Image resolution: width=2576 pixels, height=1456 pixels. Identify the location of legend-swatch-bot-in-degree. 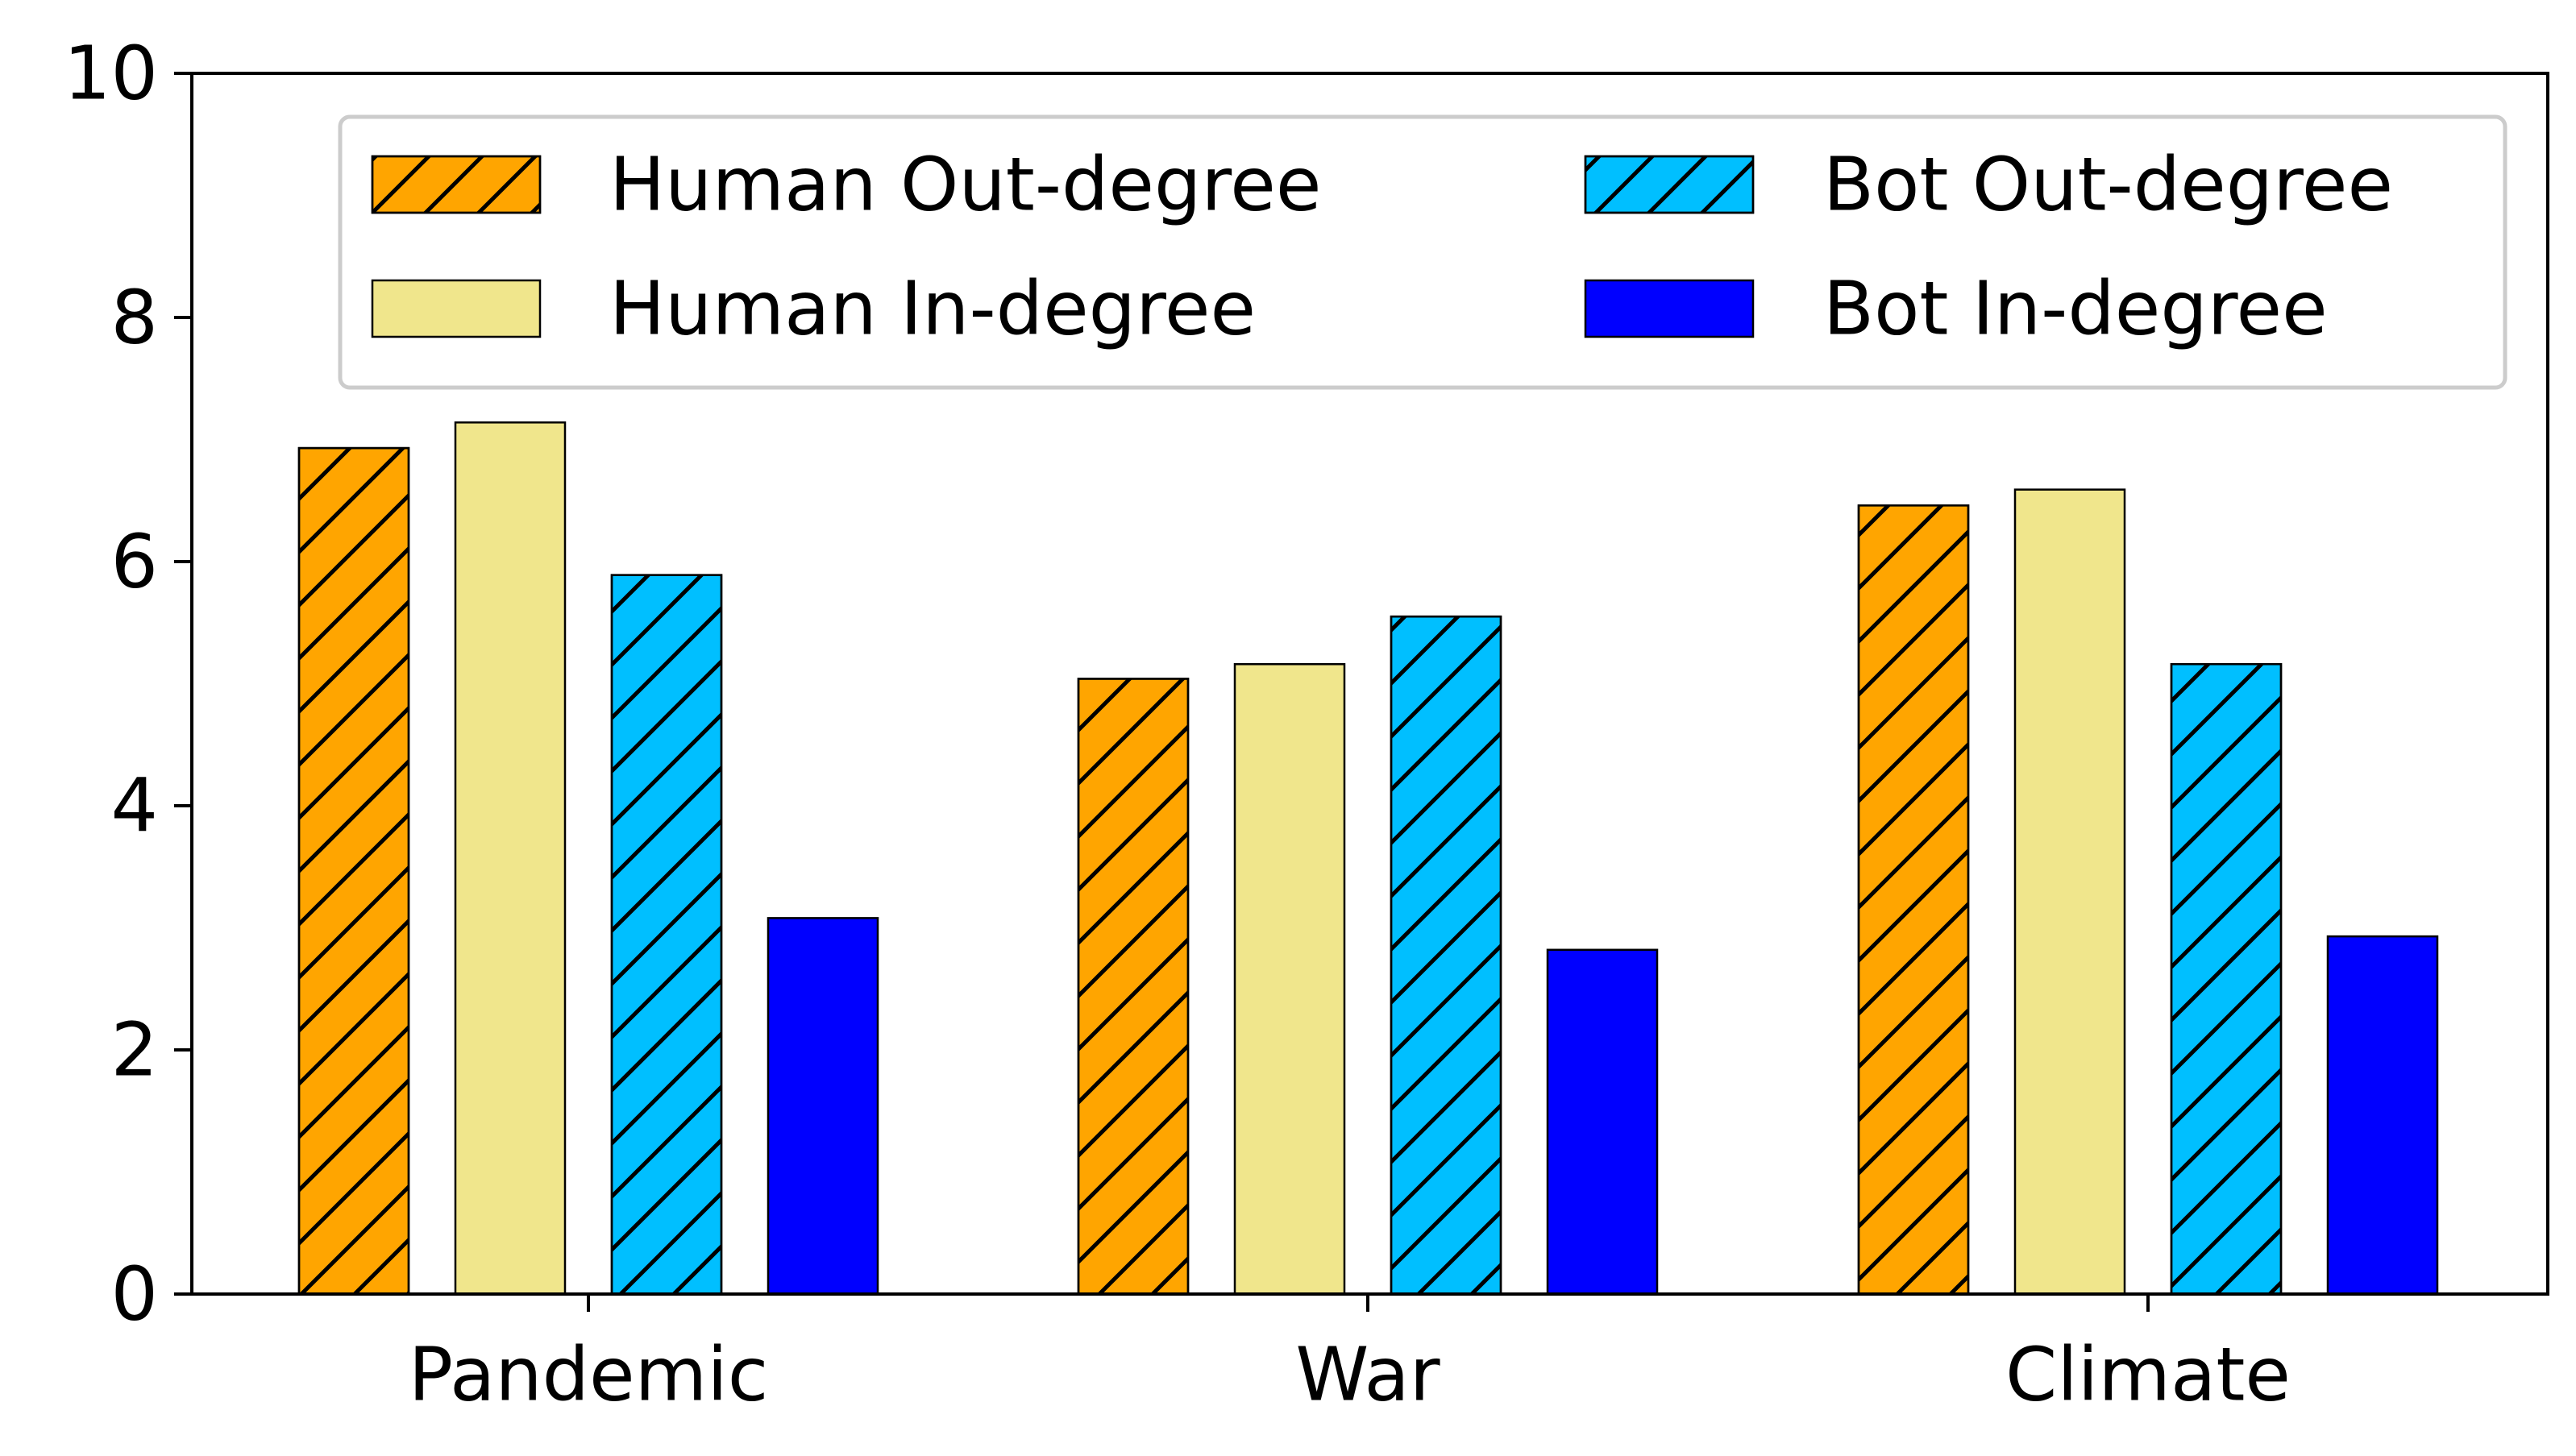
(1669, 308).